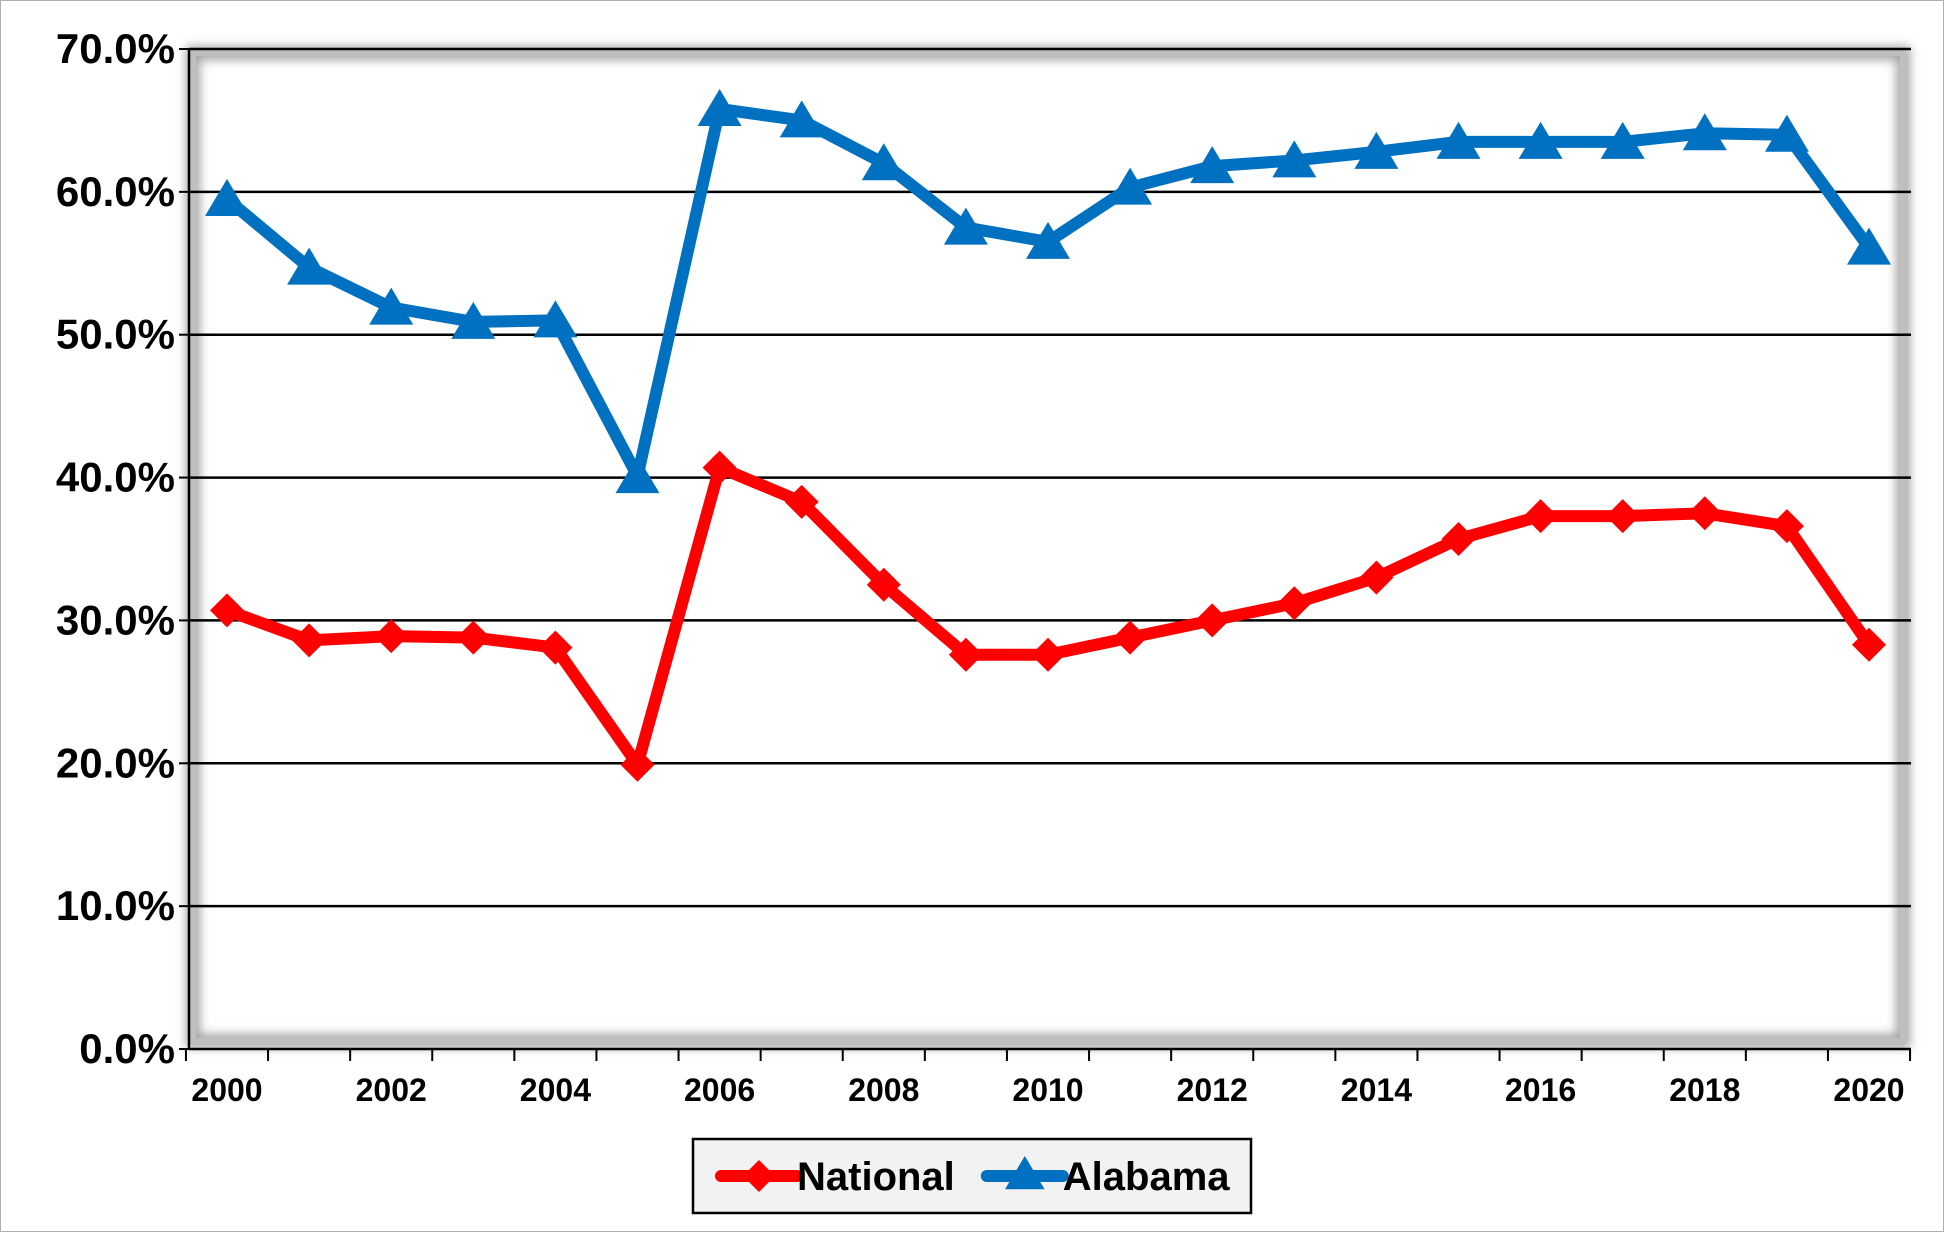 The width and height of the screenshot is (1944, 1233). I want to click on x-tick-label: 2012, so click(1212, 1090).